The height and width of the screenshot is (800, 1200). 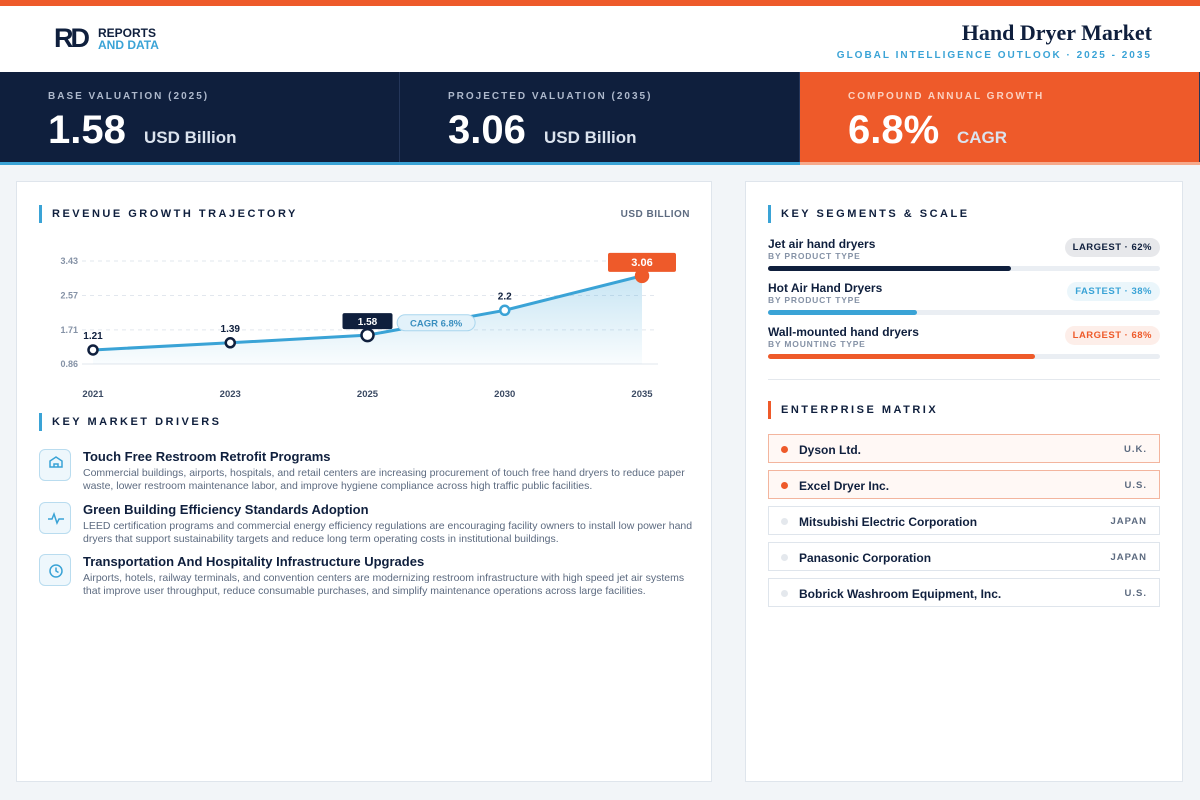 What do you see at coordinates (87, 130) in the screenshot?
I see `kpi-value: 1.58` at bounding box center [87, 130].